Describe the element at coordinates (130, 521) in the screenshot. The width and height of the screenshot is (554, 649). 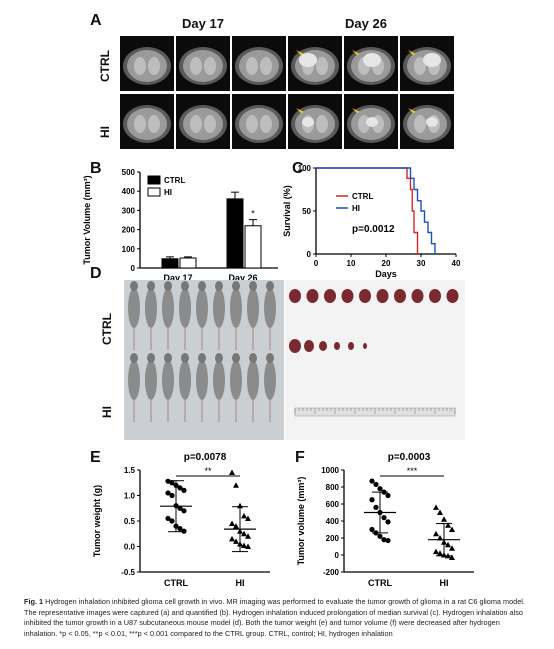
I see `y-tick-label: 0.5` at that location.